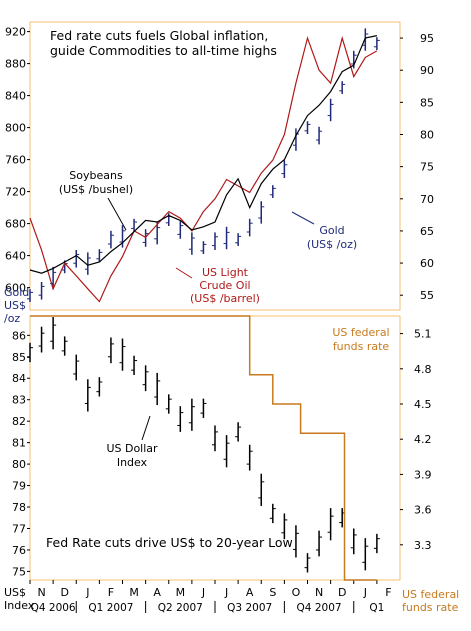 Image resolution: width=471 pixels, height=631 pixels. Describe the element at coordinates (19, 507) in the screenshot. I see `bottom-left-tick-label: 78` at that location.